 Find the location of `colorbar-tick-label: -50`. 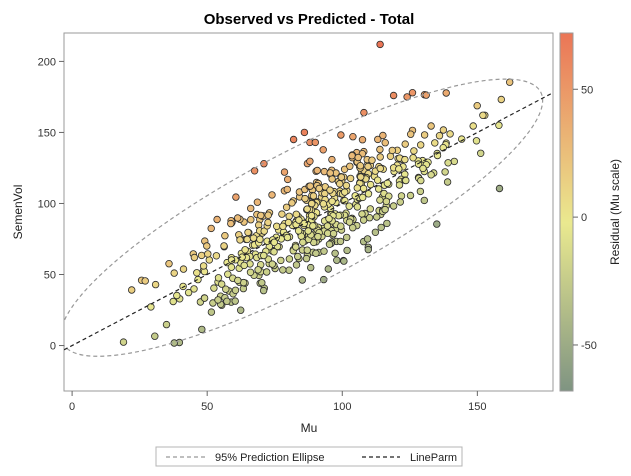

colorbar-tick-label: -50 is located at coordinates (589, 346).